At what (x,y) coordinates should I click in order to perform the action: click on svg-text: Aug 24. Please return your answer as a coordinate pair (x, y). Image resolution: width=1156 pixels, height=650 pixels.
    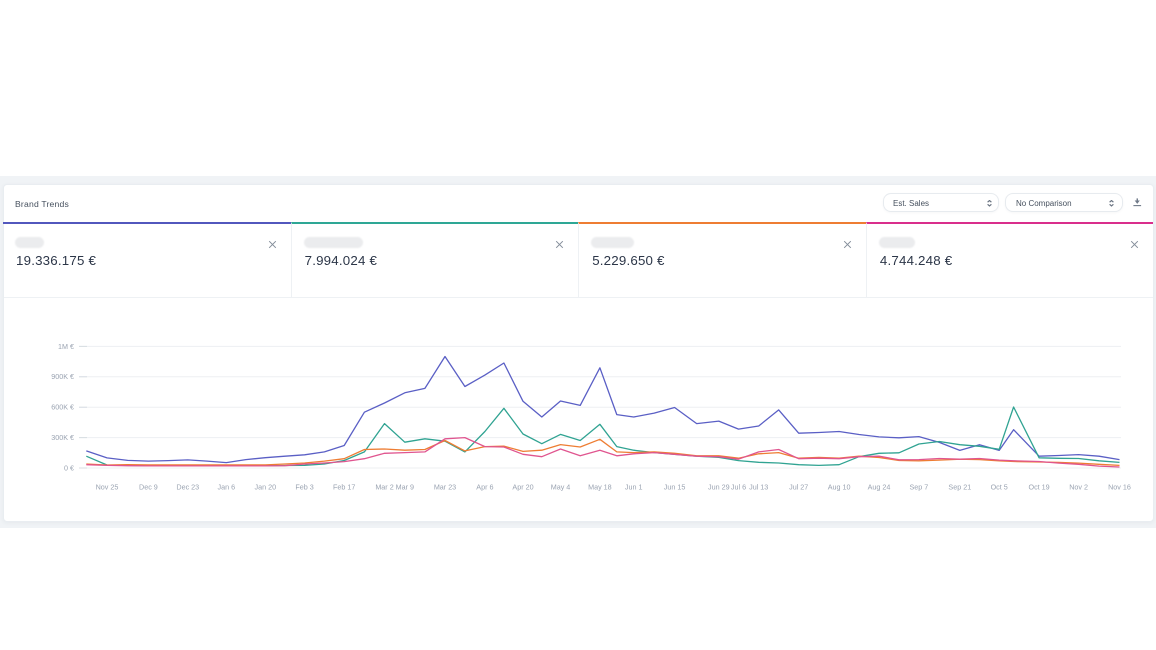
    Looking at the image, I should click on (879, 486).